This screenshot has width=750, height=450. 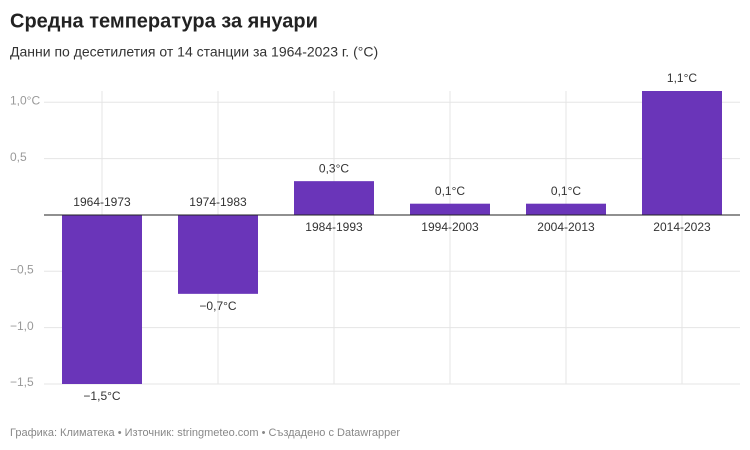 What do you see at coordinates (18, 157) in the screenshot?
I see `y-tick-label: 0,5` at bounding box center [18, 157].